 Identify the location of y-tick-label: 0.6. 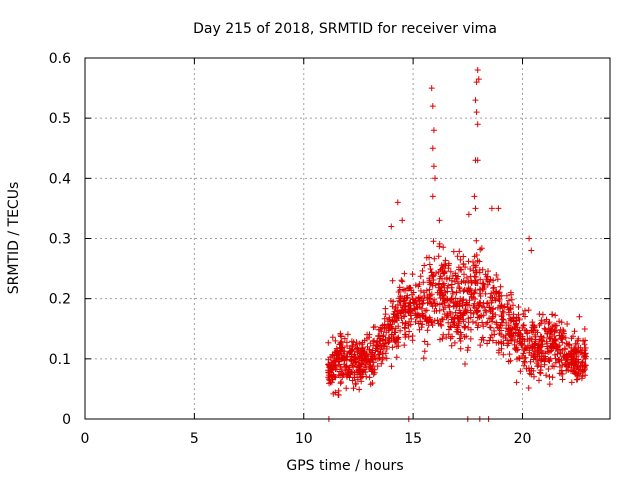
(60, 59).